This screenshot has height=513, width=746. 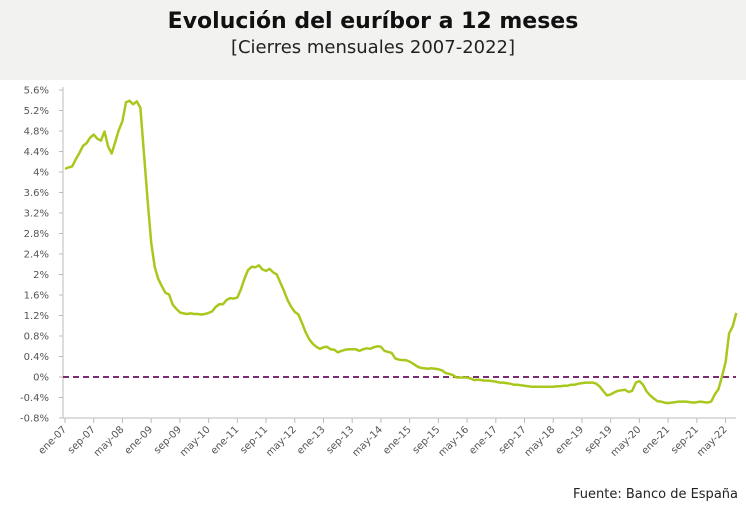 I want to click on x-tick-label: ene-15, so click(x=397, y=440).